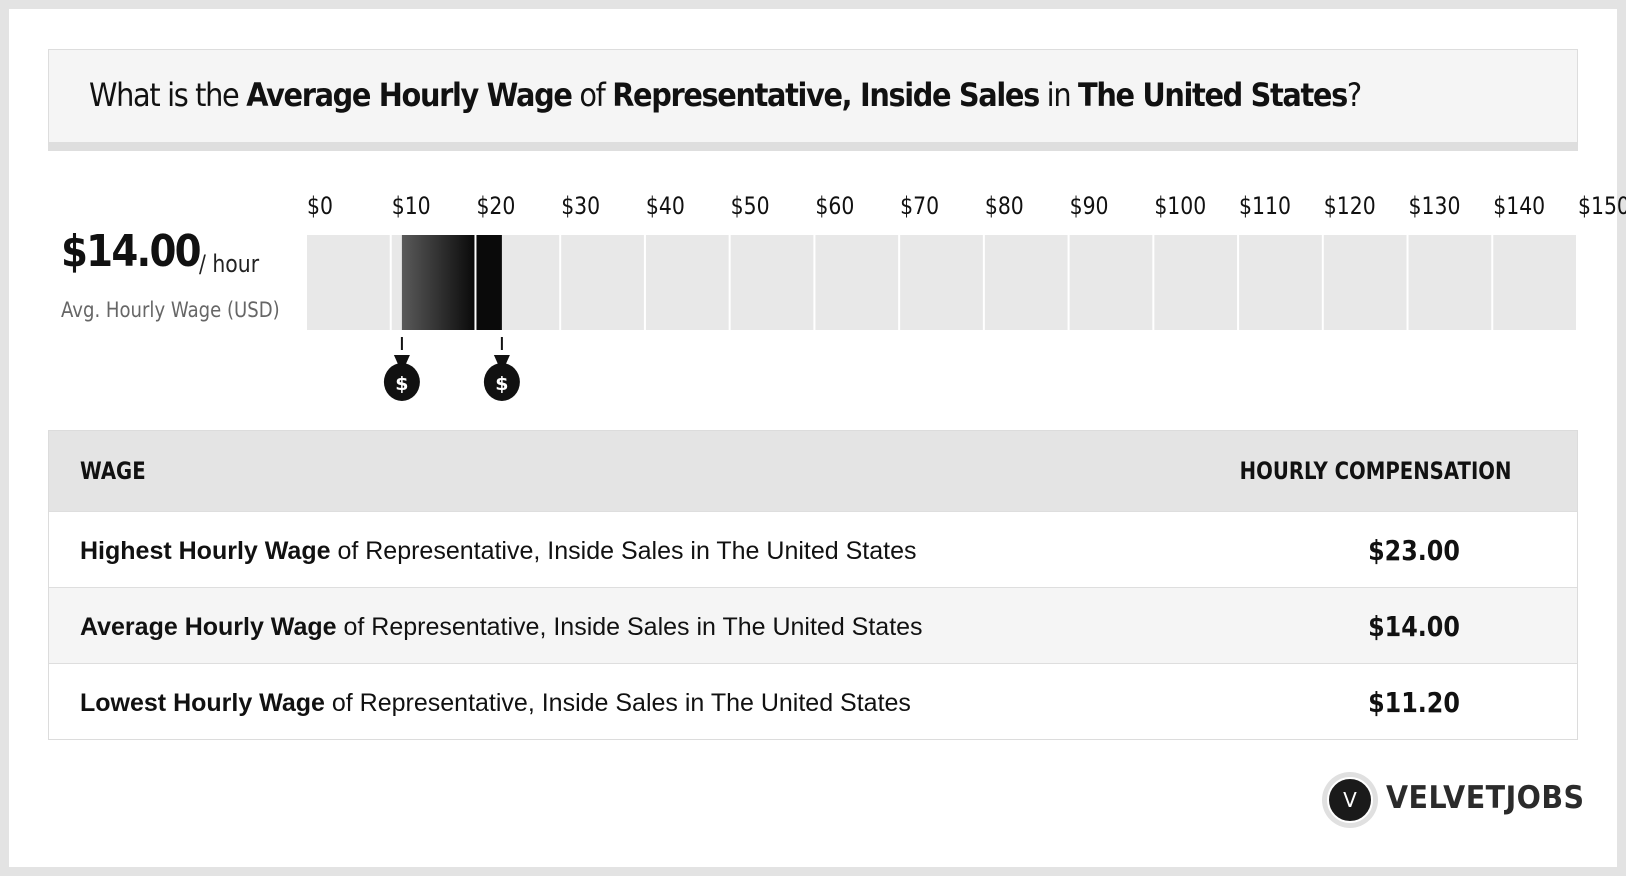 This screenshot has height=876, width=1626. What do you see at coordinates (1414, 550) in the screenshot?
I see `row-value: $23.00` at bounding box center [1414, 550].